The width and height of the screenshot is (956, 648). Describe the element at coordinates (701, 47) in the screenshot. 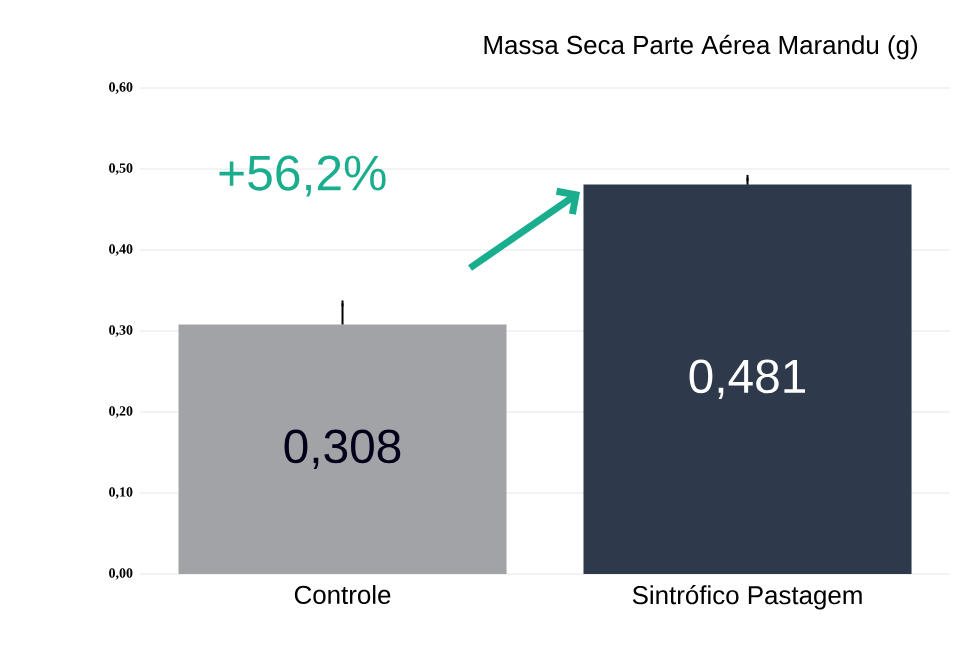

I see `chart-title: Massa Seca Parte Aérea Marandu (g)` at that location.